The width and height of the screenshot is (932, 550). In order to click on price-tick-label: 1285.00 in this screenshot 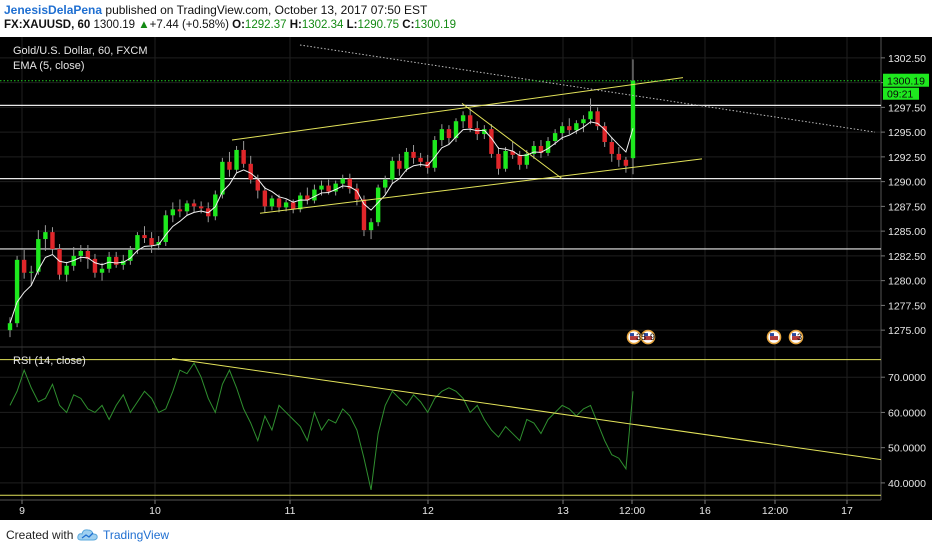, I will do `click(907, 232)`.